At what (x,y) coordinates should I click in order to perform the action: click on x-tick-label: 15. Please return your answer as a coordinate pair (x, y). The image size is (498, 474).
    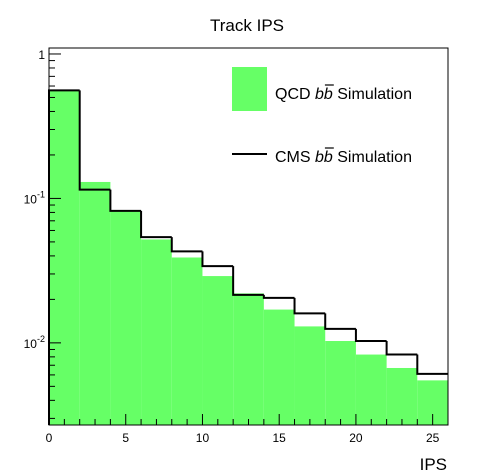
    Looking at the image, I should click on (280, 438).